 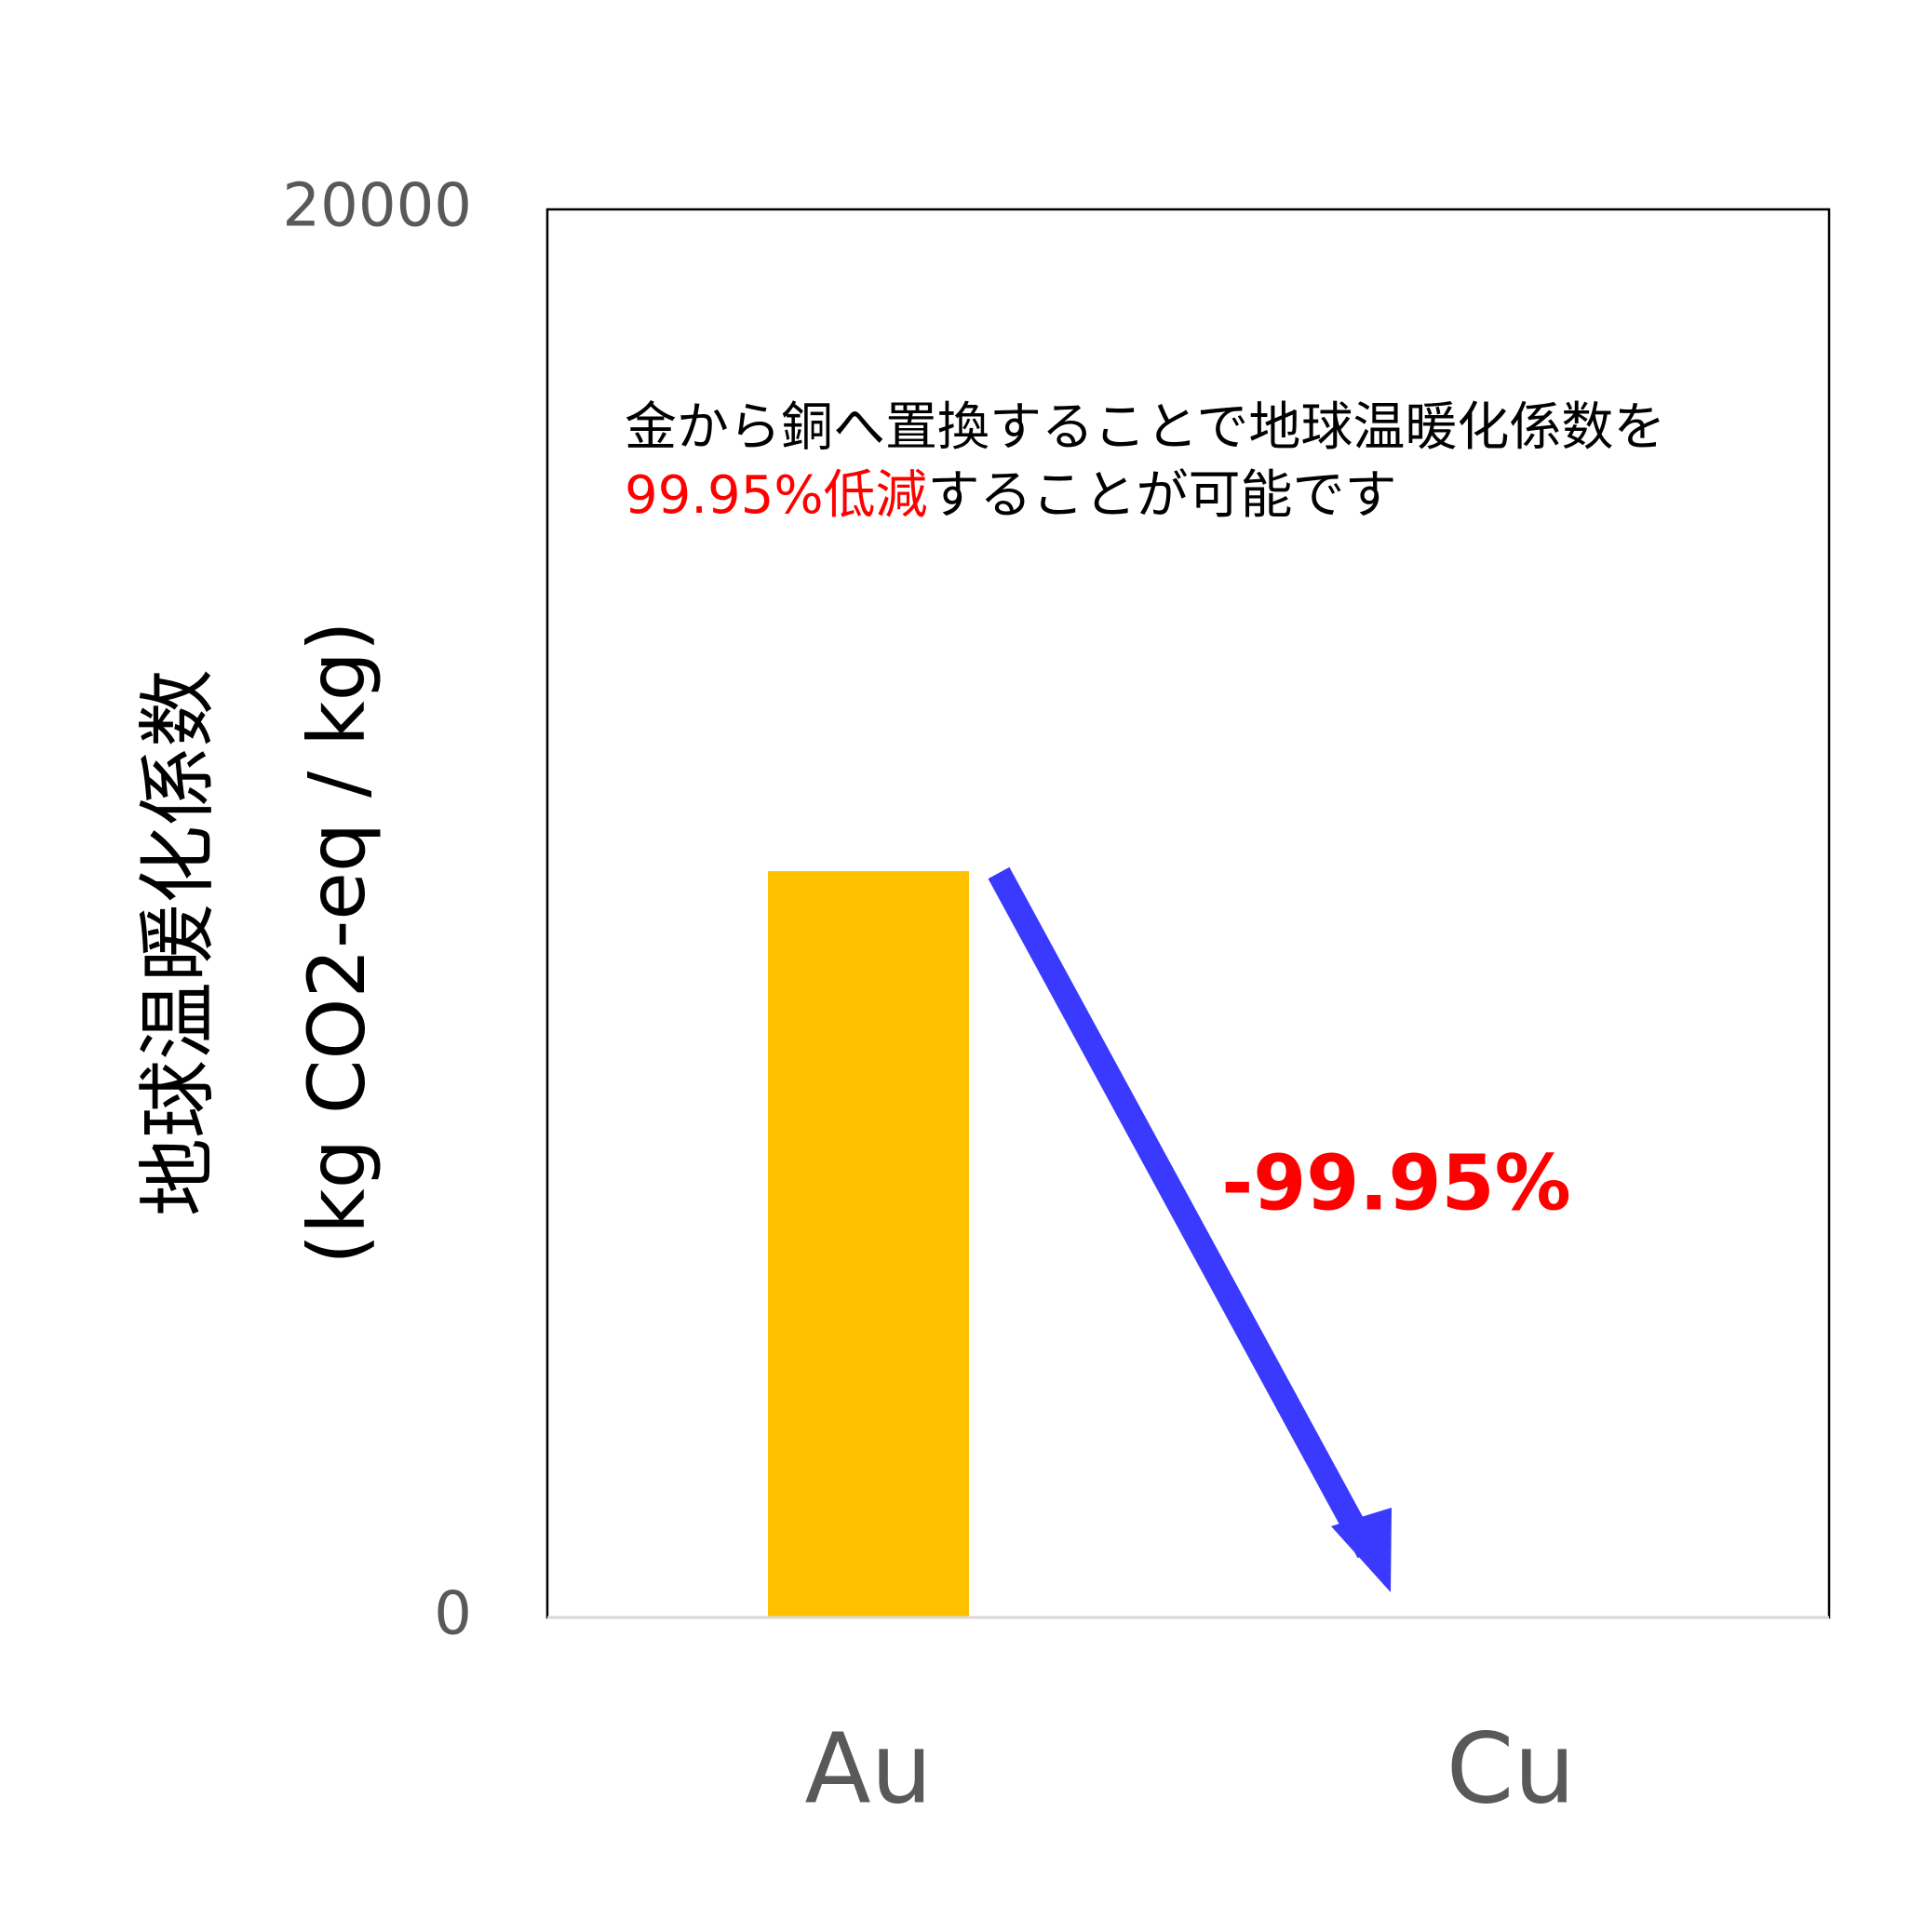 I want to click on arrow-head, so click(x=1361, y=1550).